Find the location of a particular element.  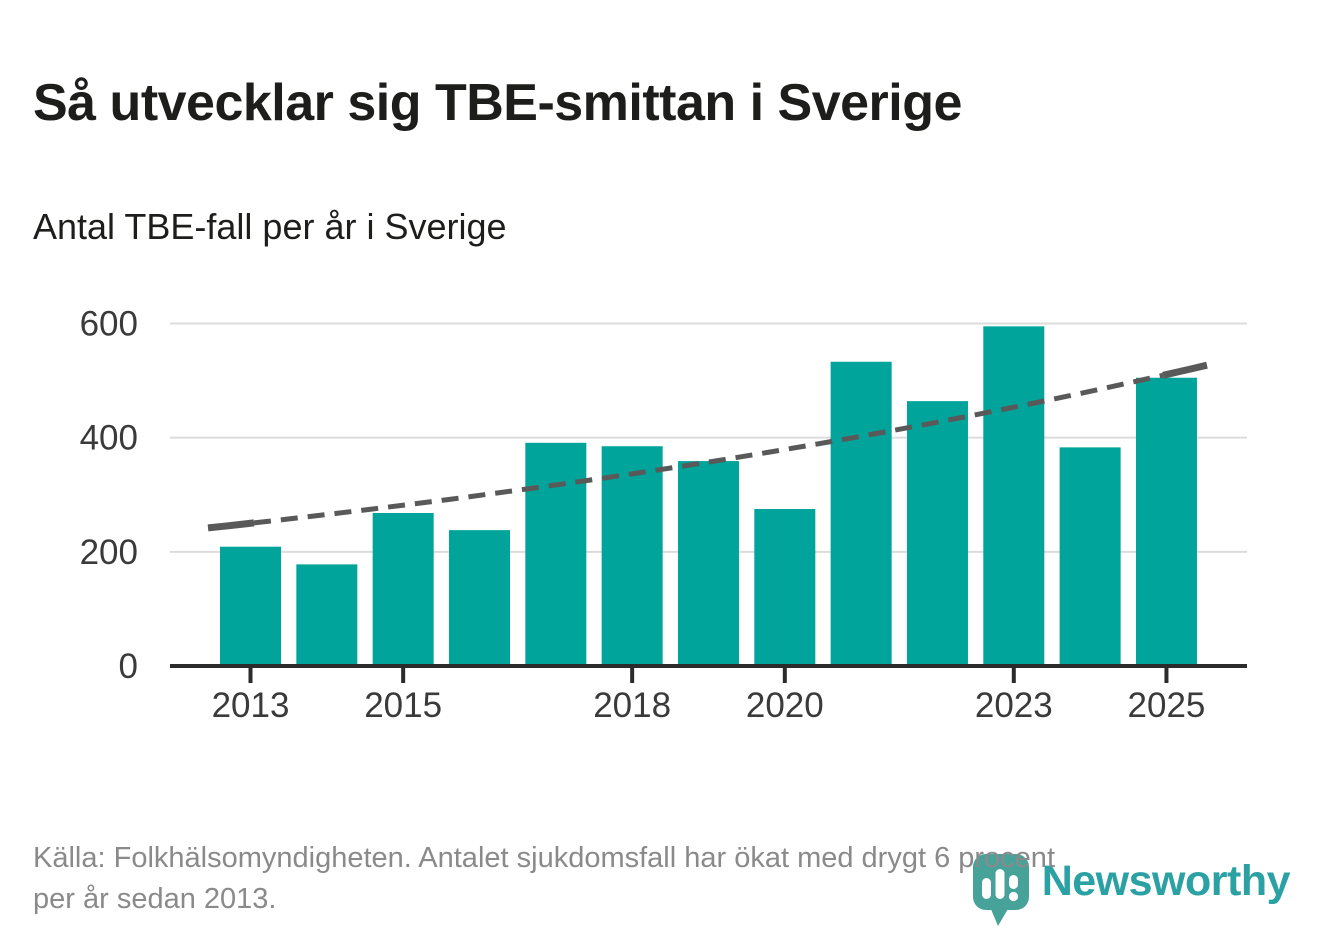

bar-2021 is located at coordinates (861, 513).